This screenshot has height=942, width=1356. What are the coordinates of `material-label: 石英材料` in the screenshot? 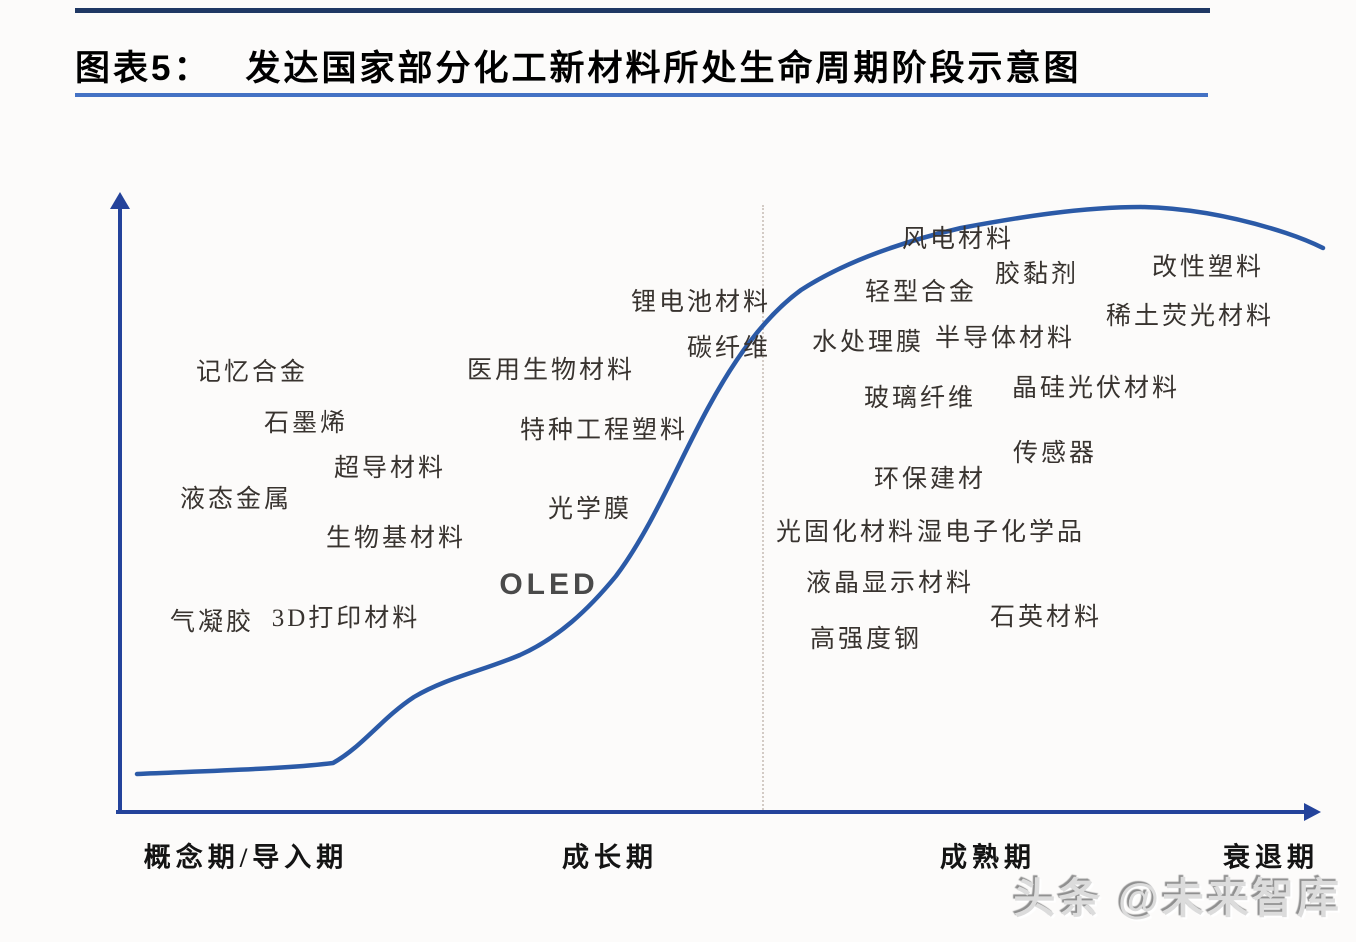 It's located at (1046, 617).